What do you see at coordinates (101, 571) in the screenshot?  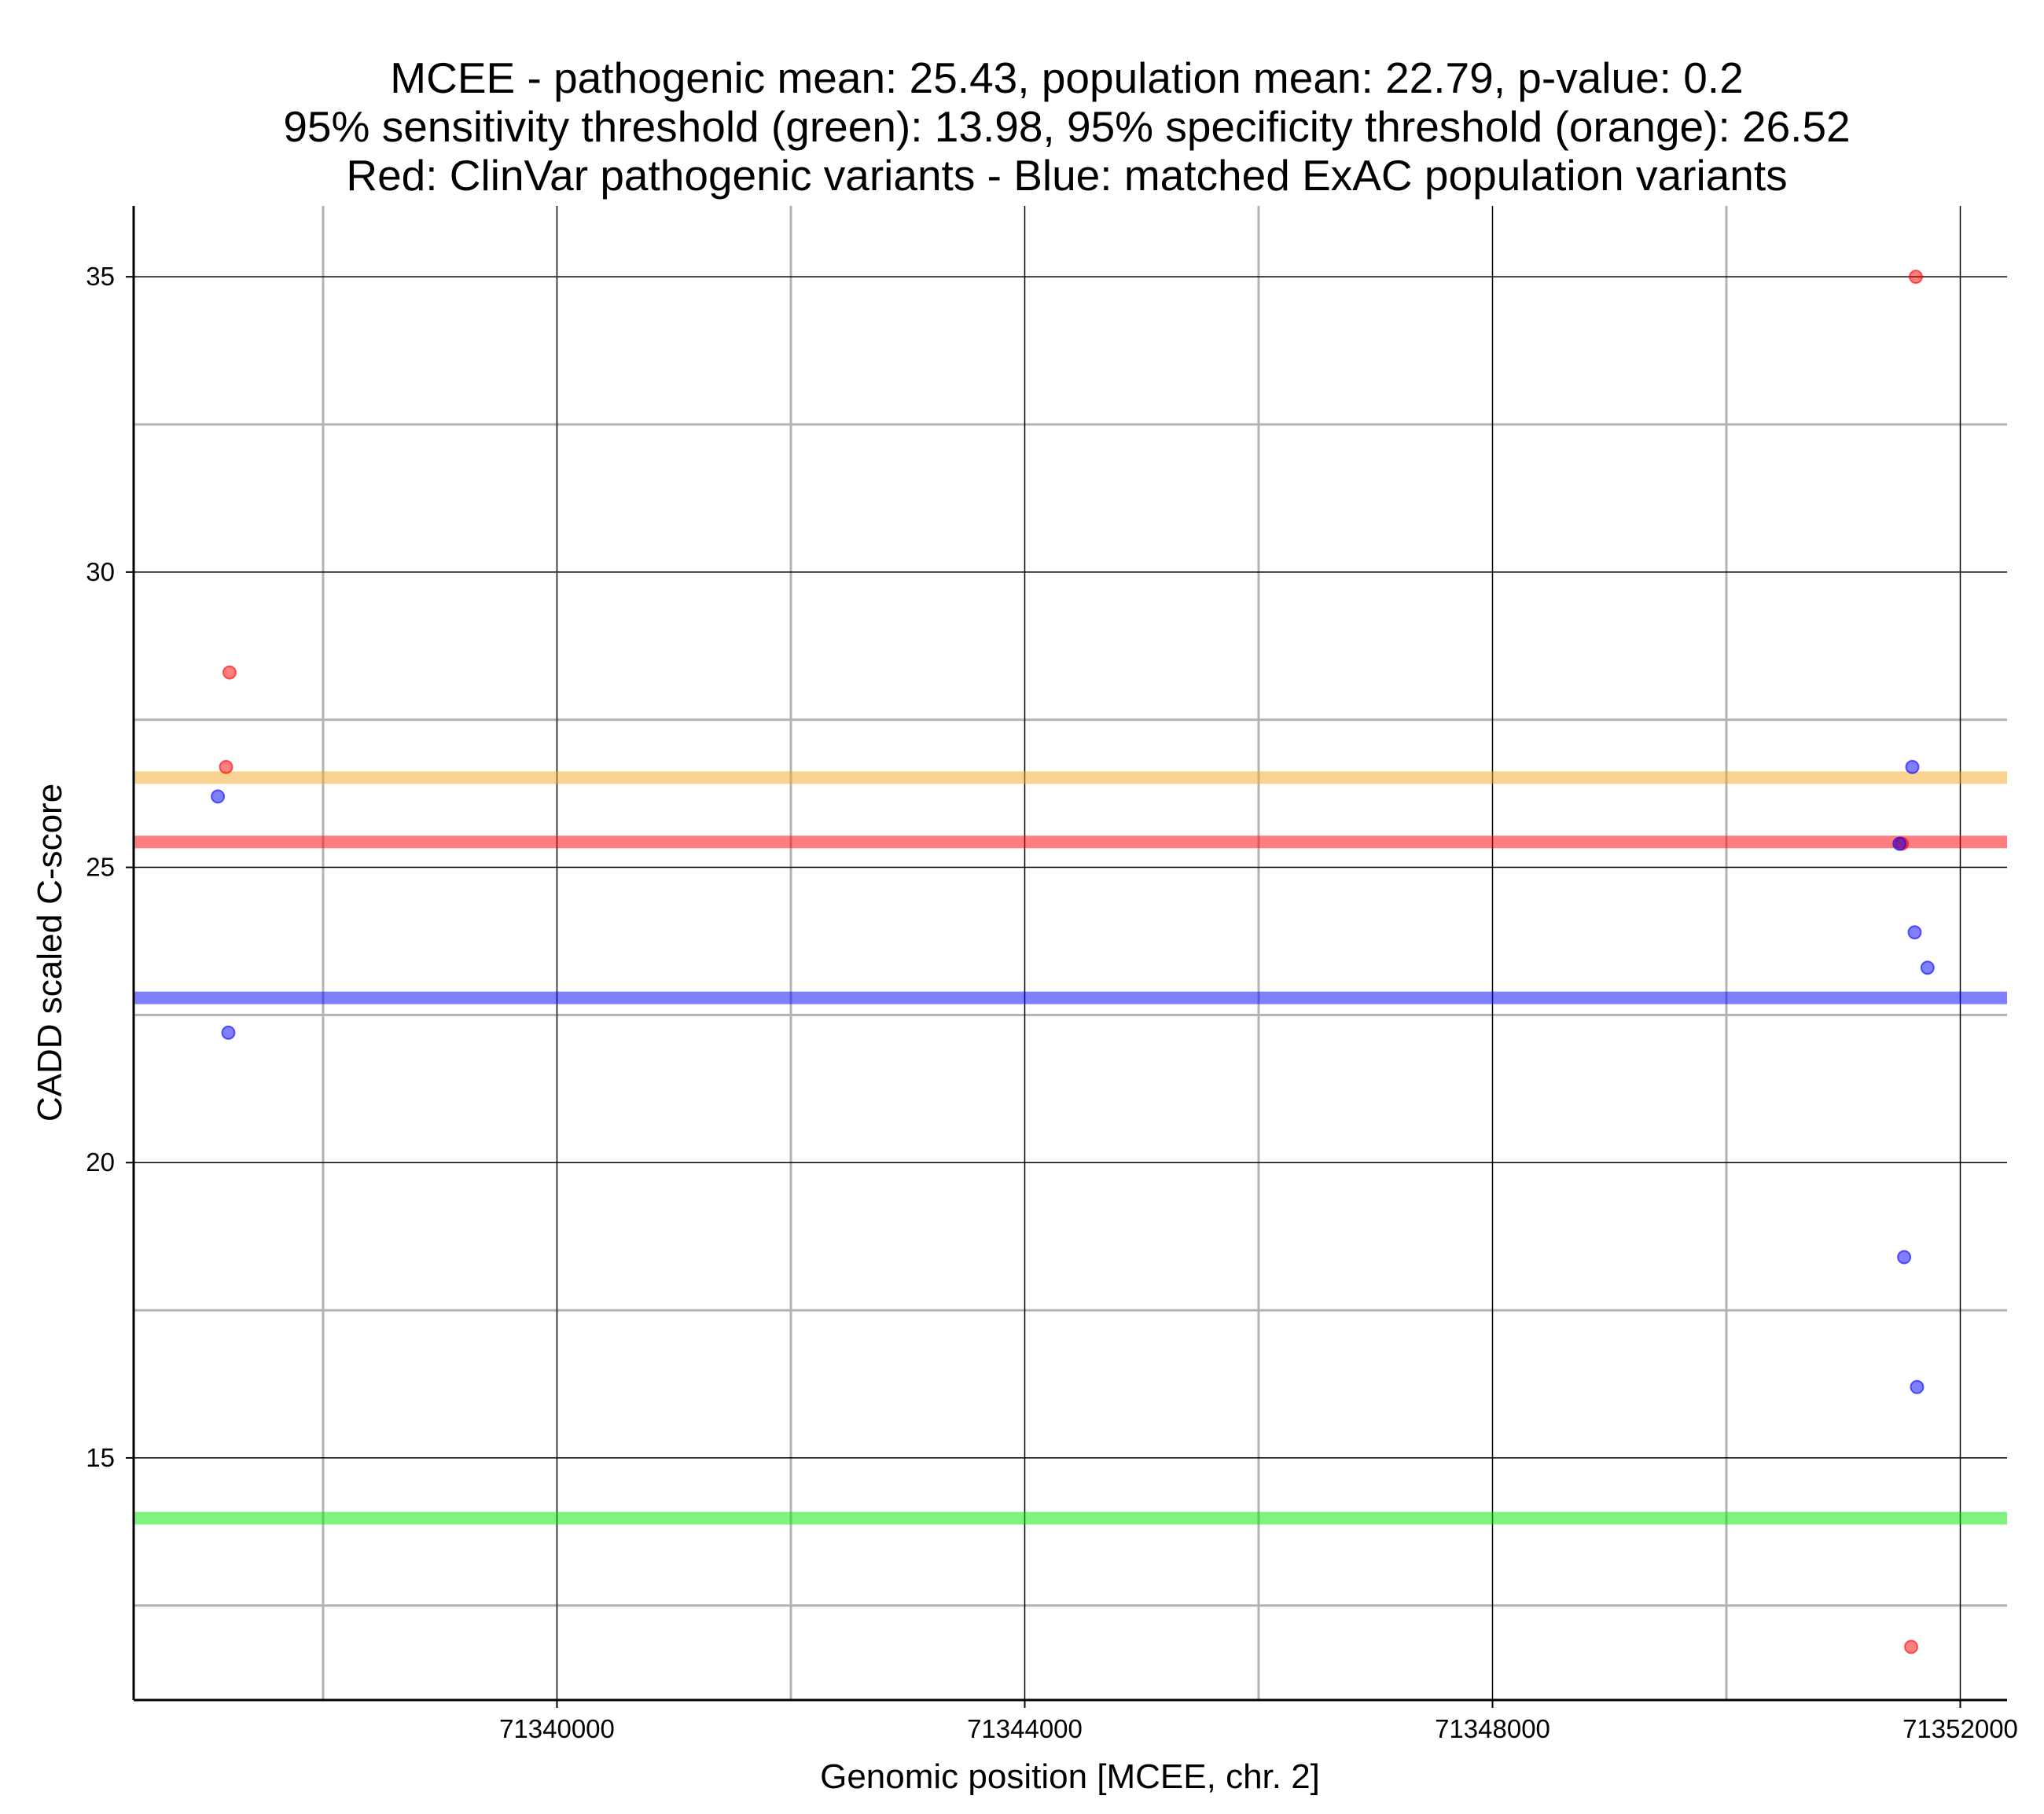 I see `y-tick-label: 30` at bounding box center [101, 571].